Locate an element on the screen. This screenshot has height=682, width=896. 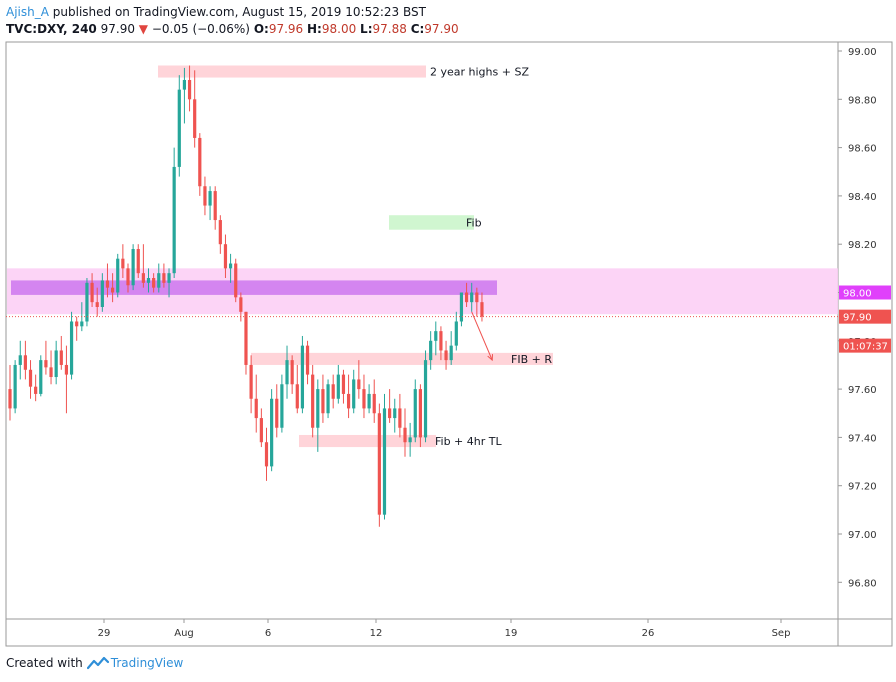
price-tick-label: 97.00 is located at coordinates (862, 535).